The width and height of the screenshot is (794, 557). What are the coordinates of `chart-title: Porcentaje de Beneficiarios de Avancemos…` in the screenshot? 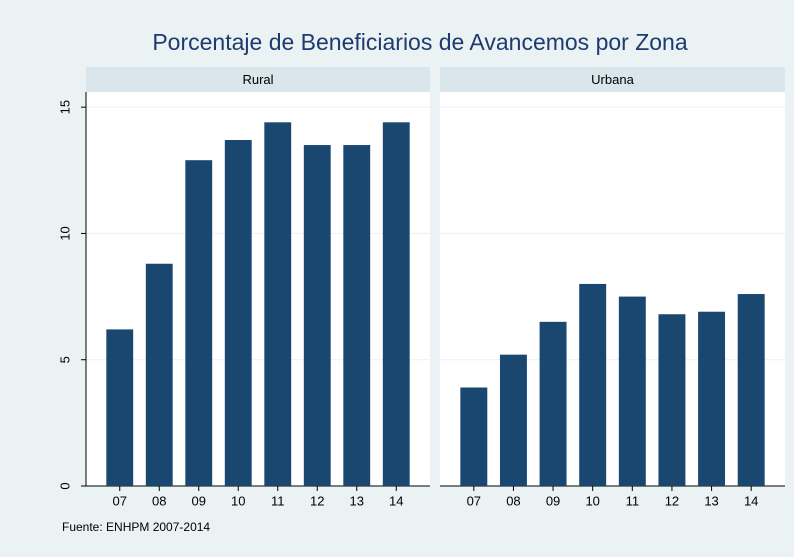 It's located at (419, 42).